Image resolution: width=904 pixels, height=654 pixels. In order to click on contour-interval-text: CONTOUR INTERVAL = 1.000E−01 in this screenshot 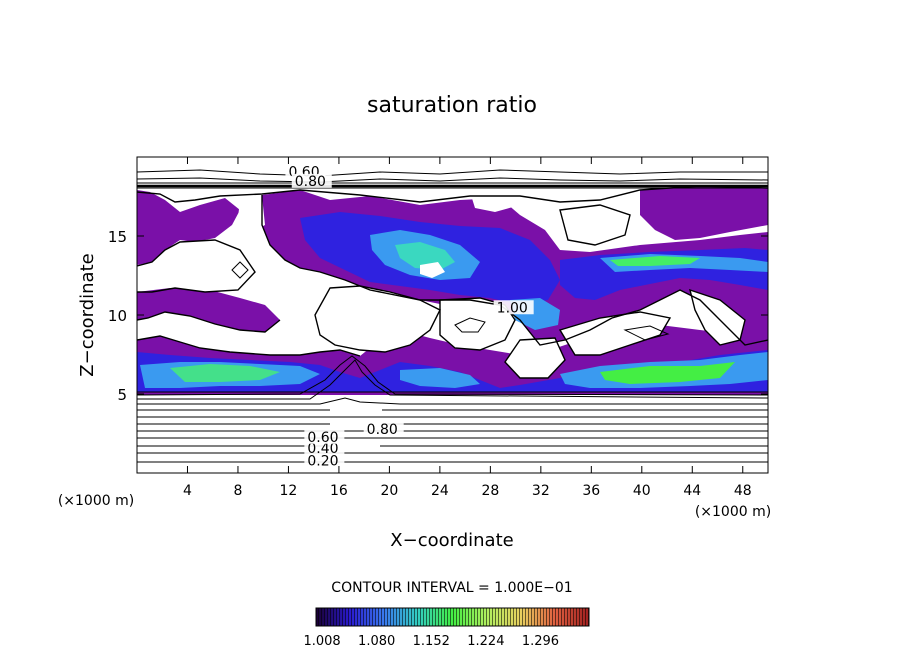, I will do `click(451, 588)`.